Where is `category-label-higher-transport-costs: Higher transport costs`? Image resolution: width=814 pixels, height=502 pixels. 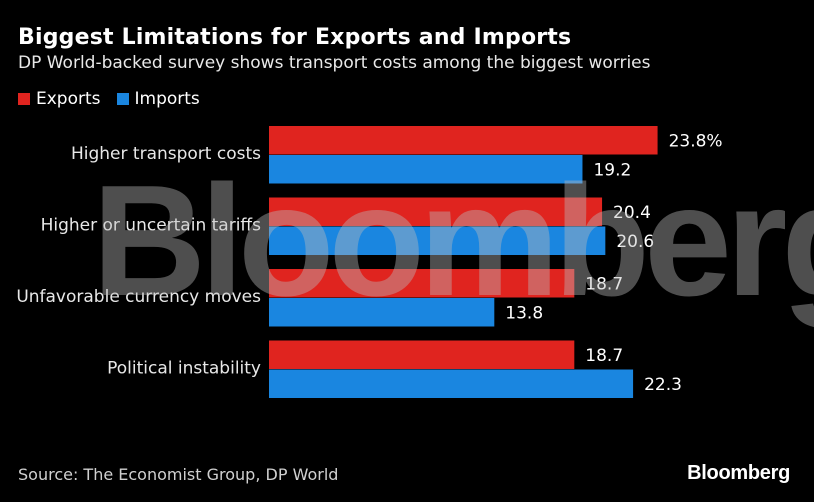
category-label-higher-transport-costs: Higher transport costs is located at coordinates (166, 154).